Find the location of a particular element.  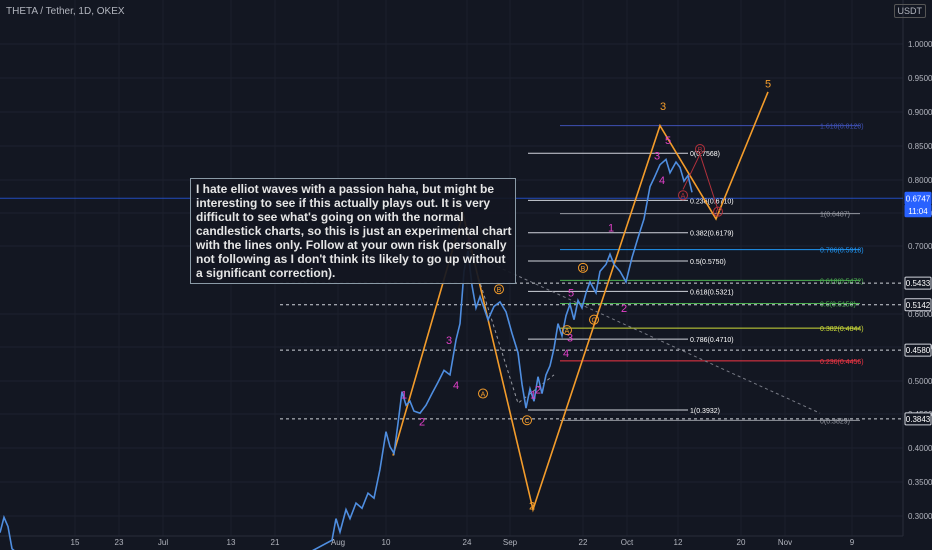

price-tag-label: 0.3843 is located at coordinates (918, 419).